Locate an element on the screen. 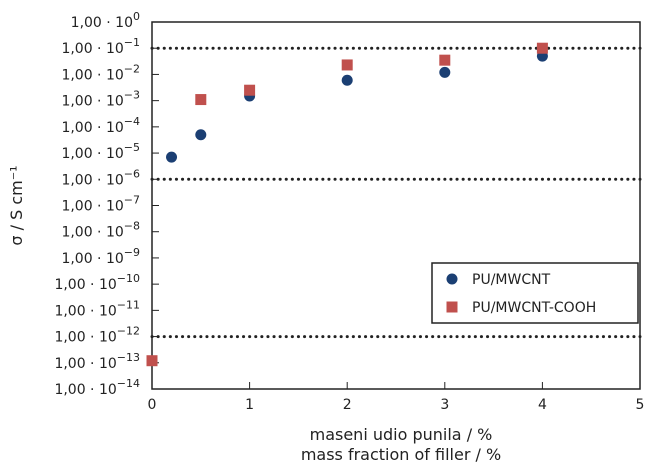 Image resolution: width=645 pixels, height=466 pixels. y-tick-label: 1,00 · 10⁻⁸ is located at coordinates (100, 230).